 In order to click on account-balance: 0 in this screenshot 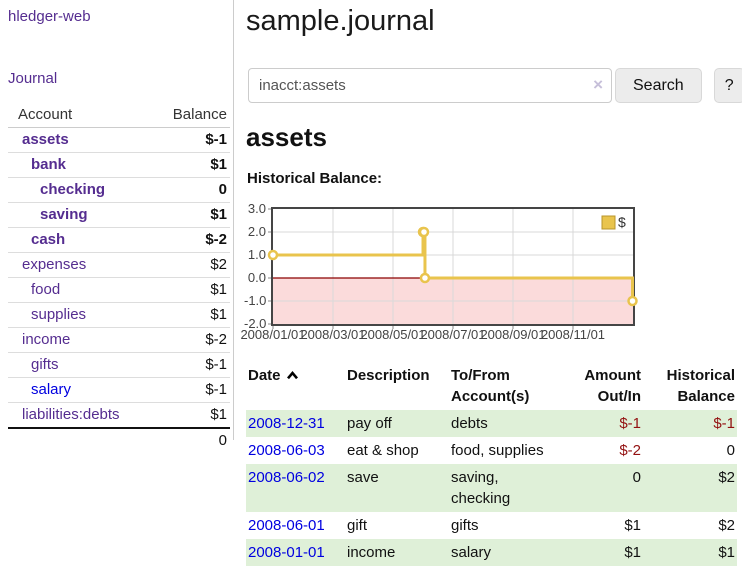, I will do `click(188, 190)`.